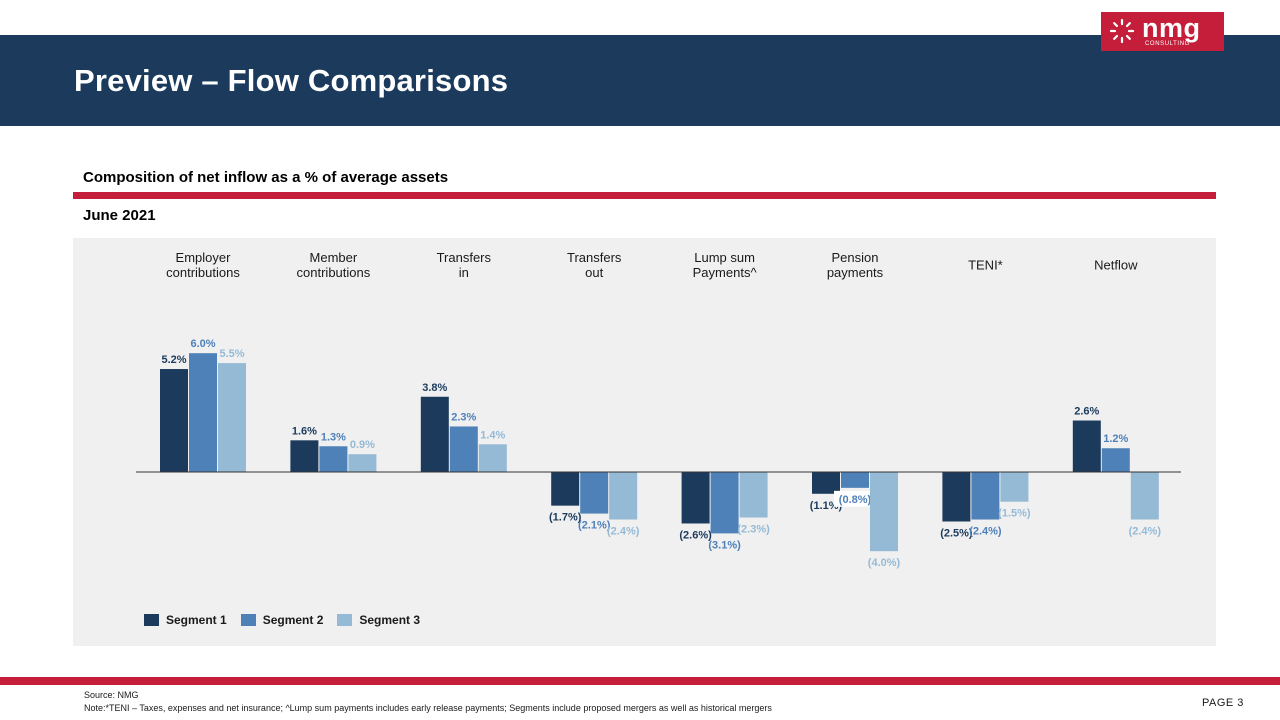 The height and width of the screenshot is (720, 1280). What do you see at coordinates (640, 80) in the screenshot?
I see `header-band` at bounding box center [640, 80].